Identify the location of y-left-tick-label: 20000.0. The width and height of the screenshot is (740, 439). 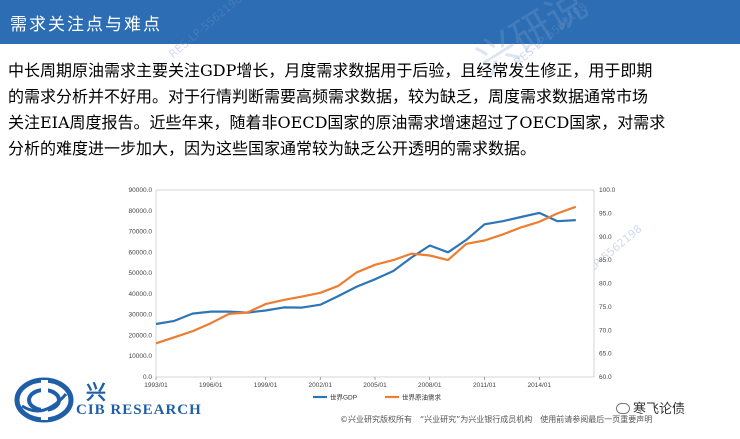
(141, 335).